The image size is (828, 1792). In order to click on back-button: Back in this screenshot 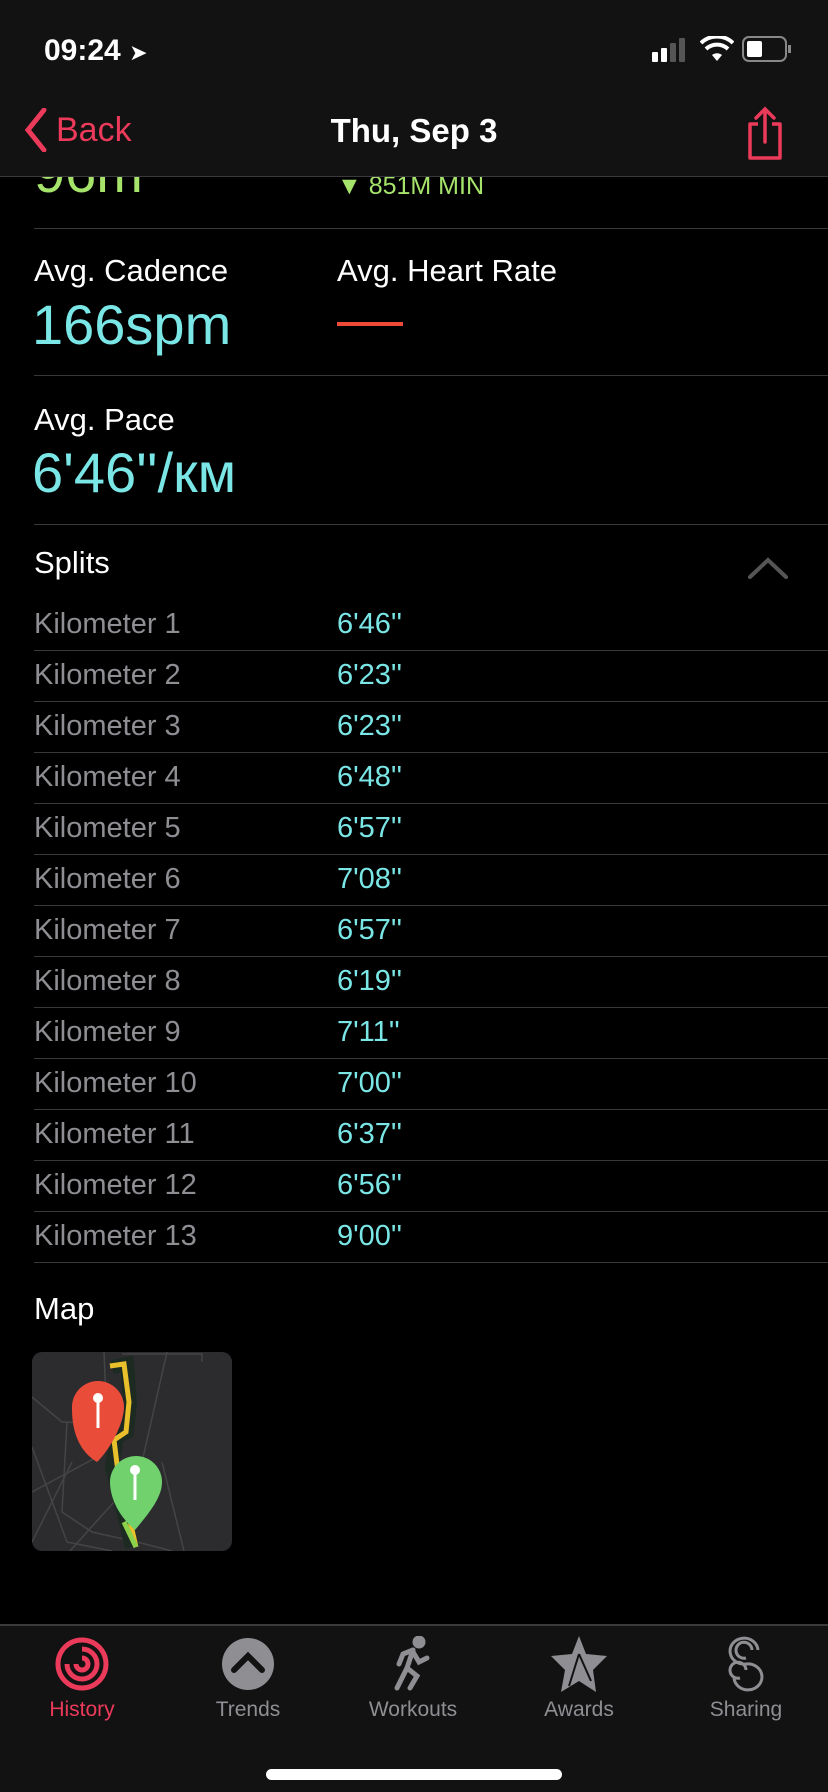, I will do `click(78, 130)`.